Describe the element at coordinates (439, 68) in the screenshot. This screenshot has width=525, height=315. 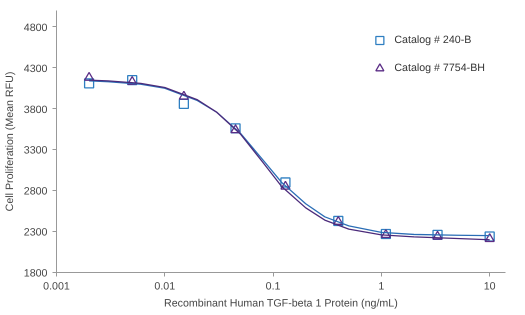
I see `legend-label: Catalog # 7754-BH` at that location.